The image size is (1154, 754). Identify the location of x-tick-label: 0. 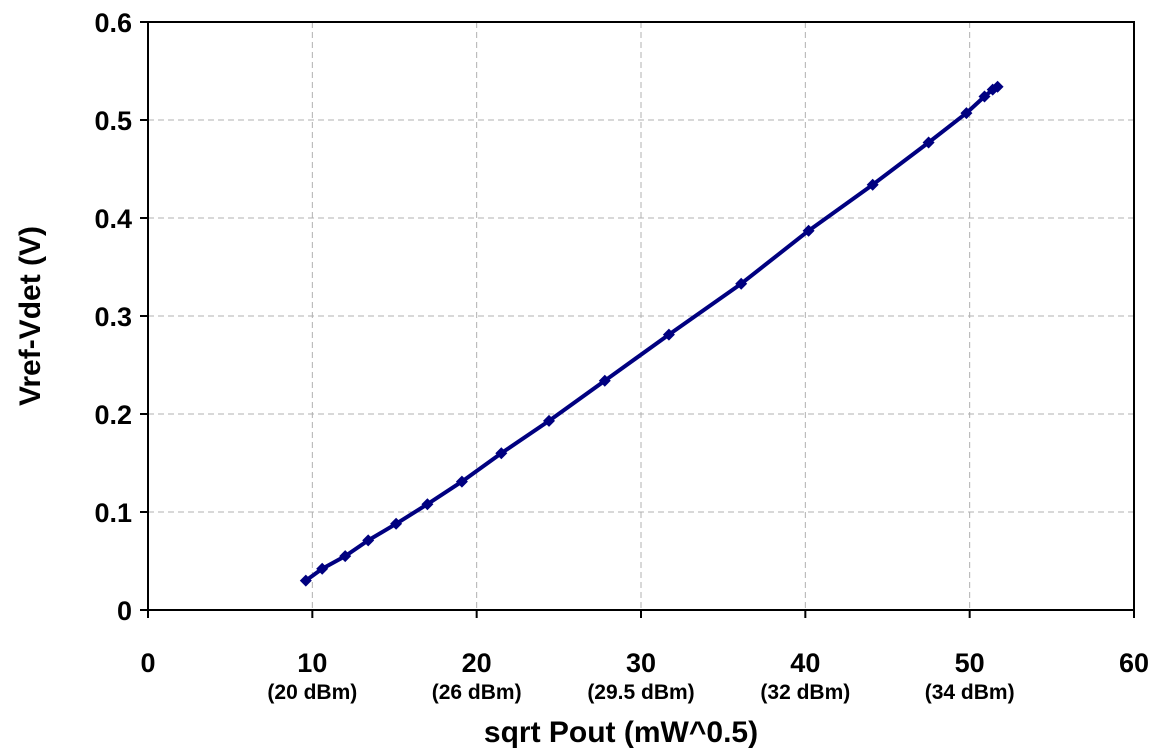
(147, 663).